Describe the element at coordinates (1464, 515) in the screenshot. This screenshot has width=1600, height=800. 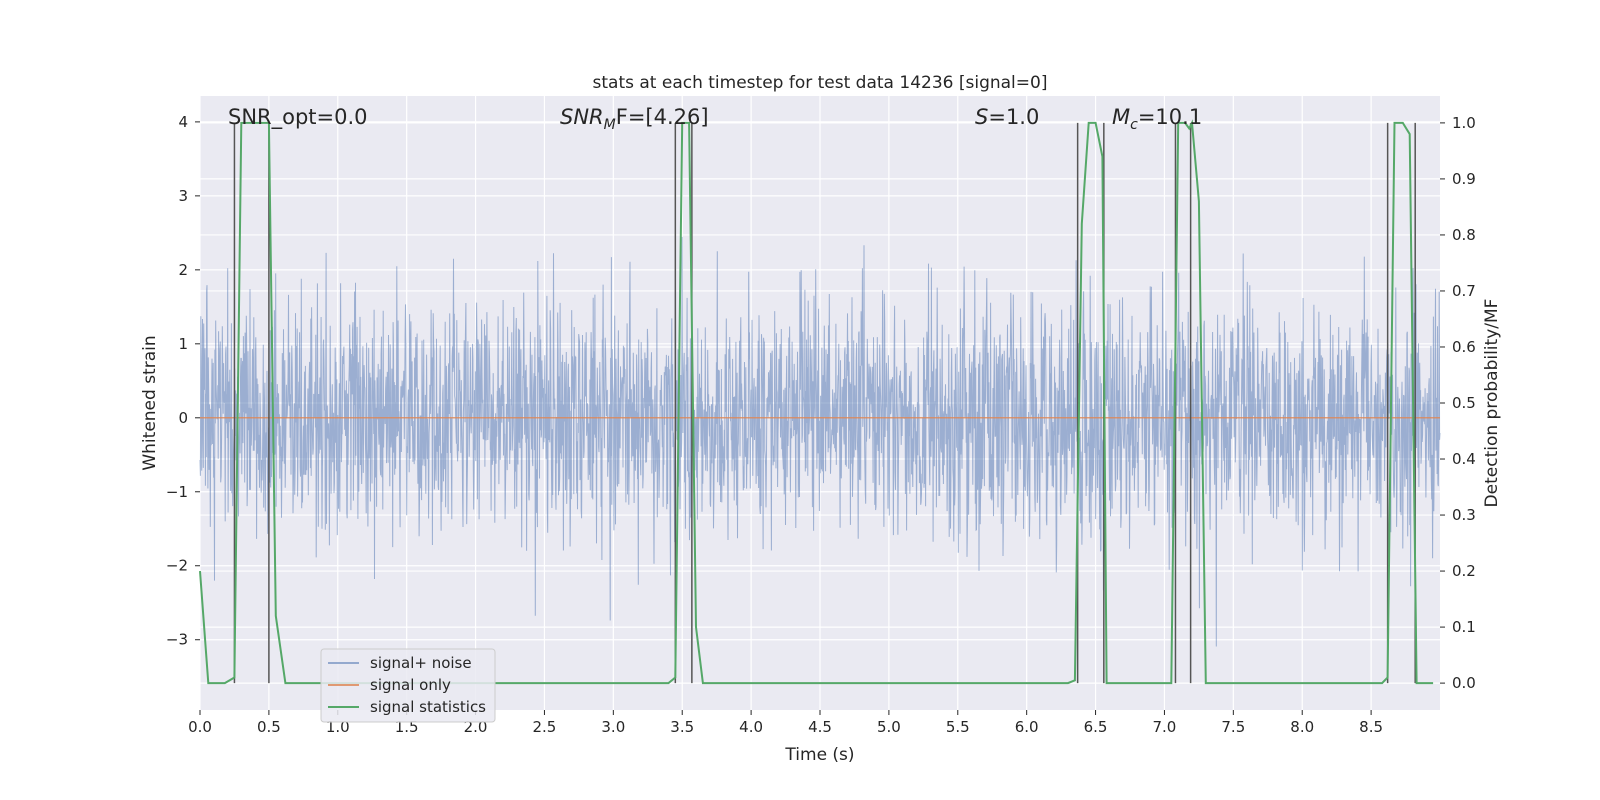
I see `y2-tick-label: 0.3` at that location.